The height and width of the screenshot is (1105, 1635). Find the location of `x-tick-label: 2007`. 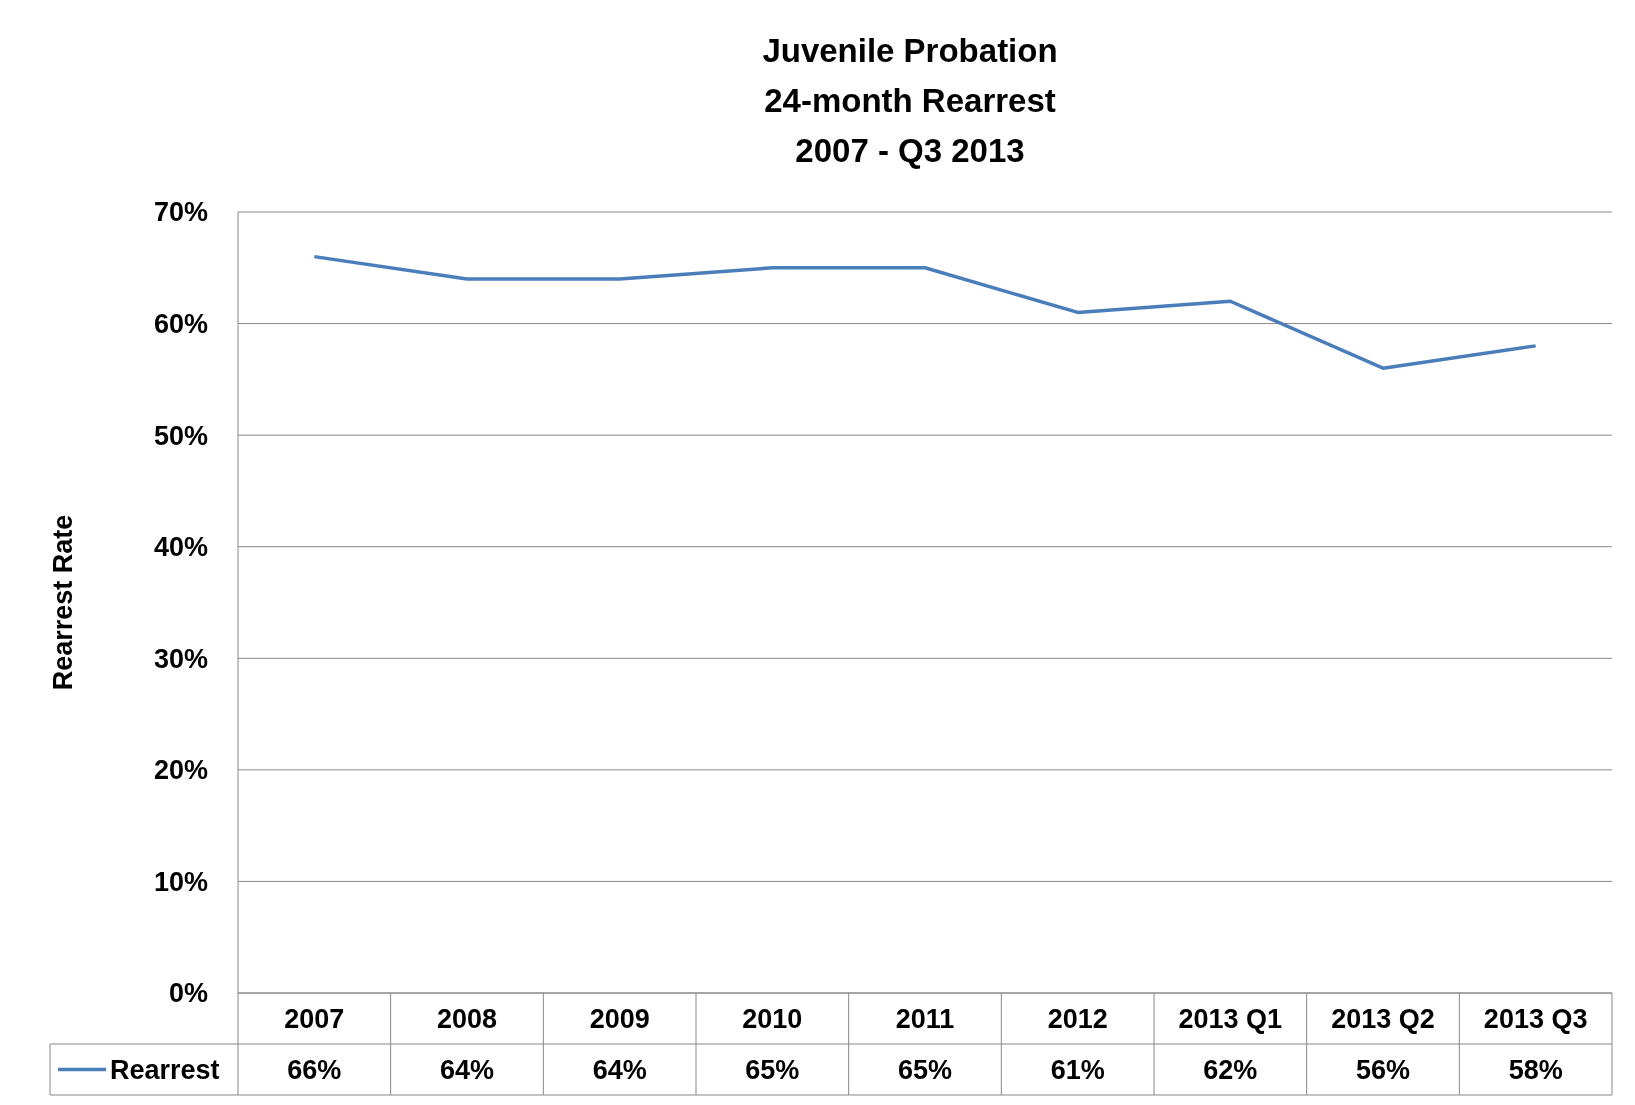

x-tick-label: 2007 is located at coordinates (314, 1018).